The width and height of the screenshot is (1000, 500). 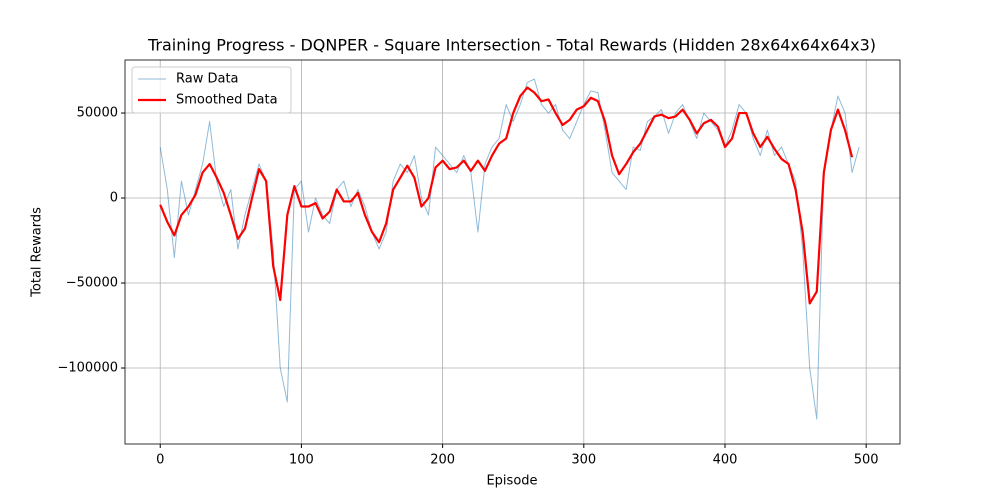 I want to click on legend-label: Raw Data, so click(x=207, y=79).